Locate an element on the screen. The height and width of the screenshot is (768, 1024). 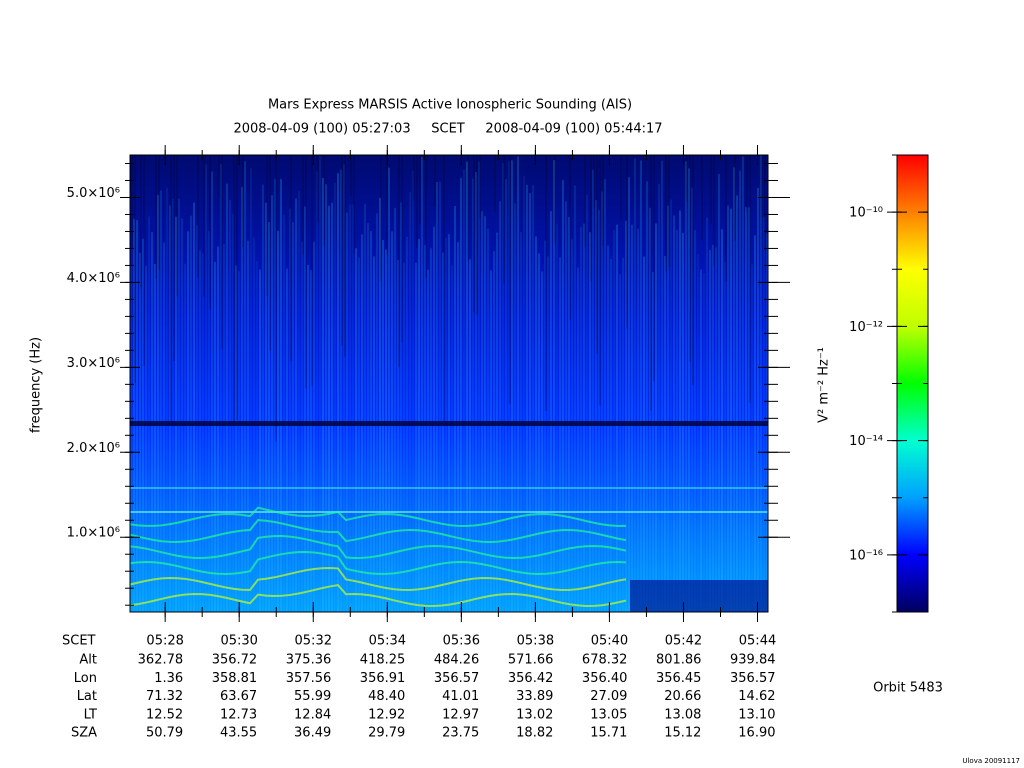
table-cell: 356.72 is located at coordinates (235, 660).